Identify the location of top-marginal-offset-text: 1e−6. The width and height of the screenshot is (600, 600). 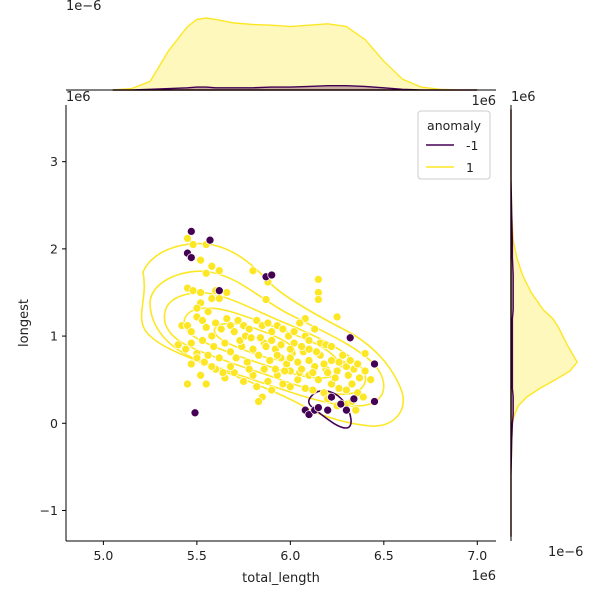
(83, 7).